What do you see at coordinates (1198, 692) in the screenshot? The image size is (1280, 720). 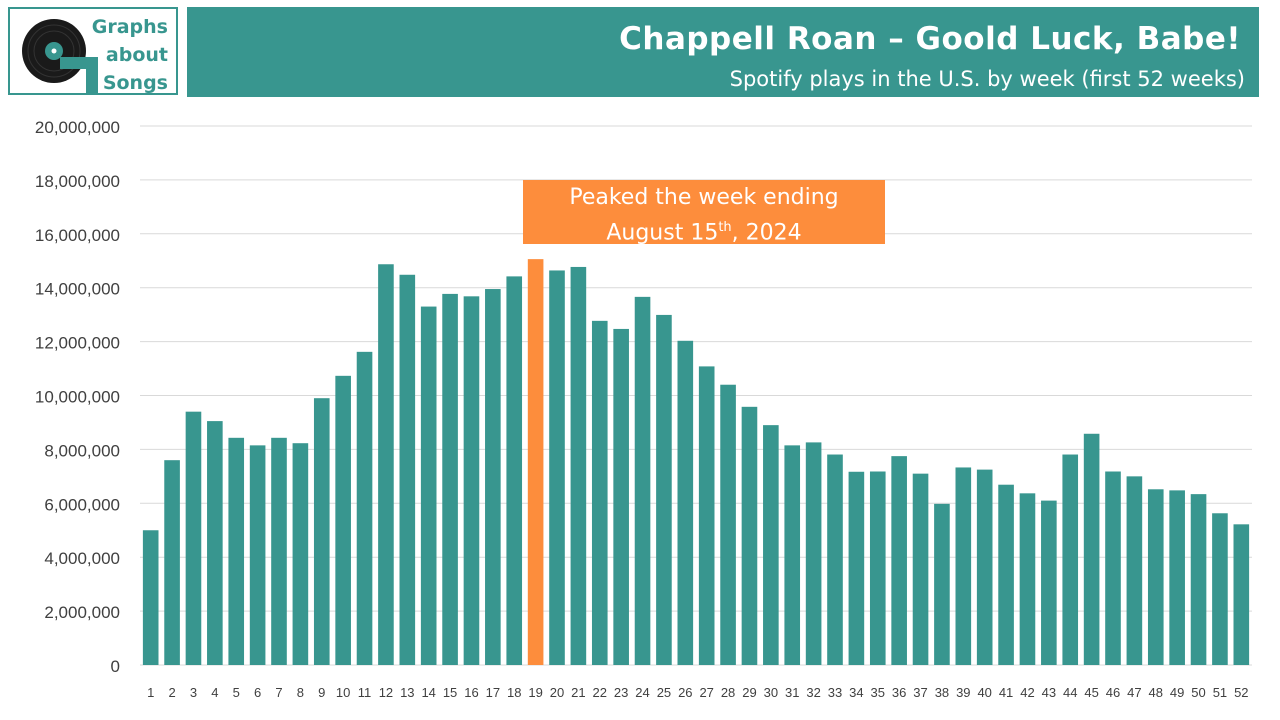 I see `x-tick-label: 50` at bounding box center [1198, 692].